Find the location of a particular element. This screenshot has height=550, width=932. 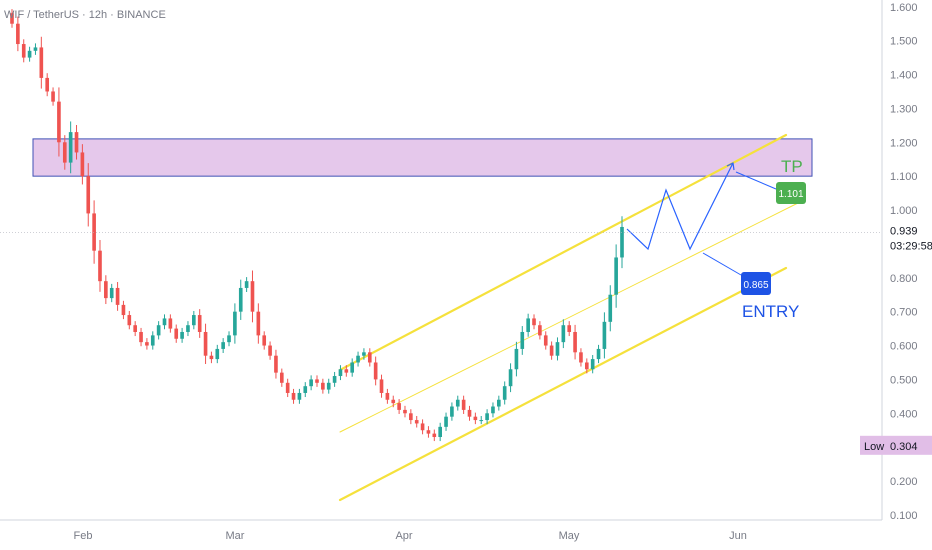

low-tag is located at coordinates (896, 445).